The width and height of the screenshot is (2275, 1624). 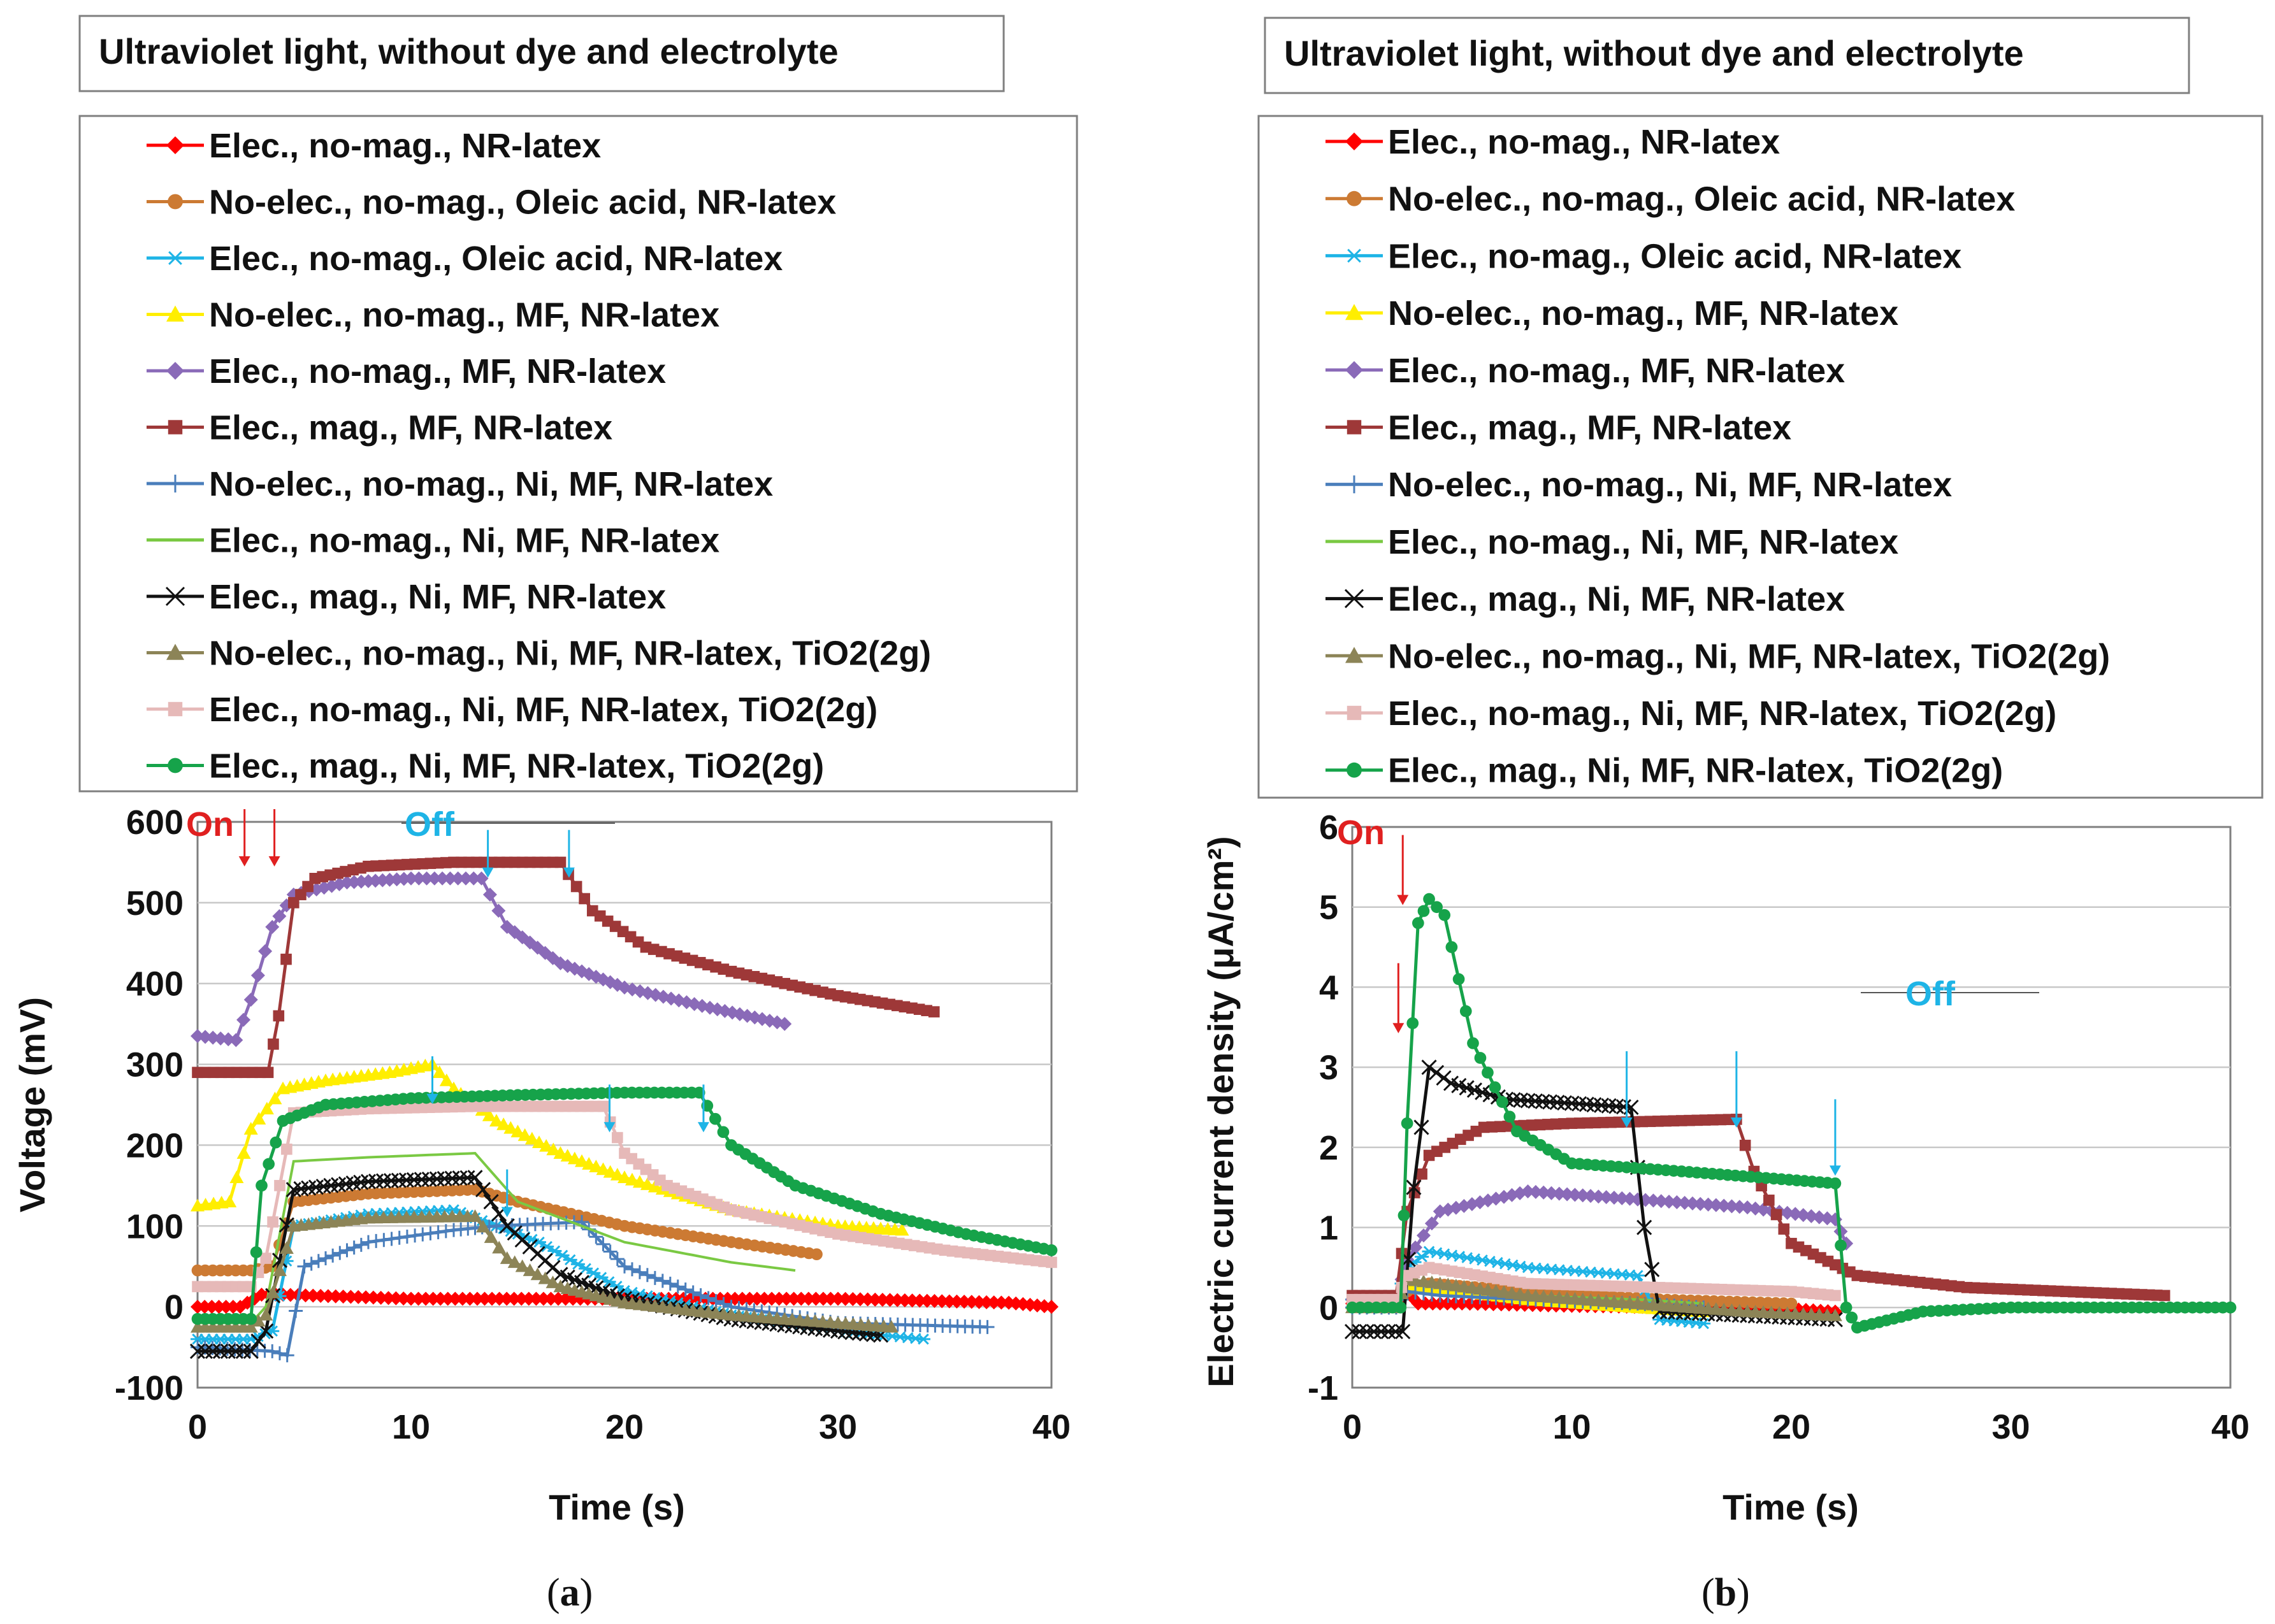 I want to click on y-tick-label: 200, so click(x=155, y=1145).